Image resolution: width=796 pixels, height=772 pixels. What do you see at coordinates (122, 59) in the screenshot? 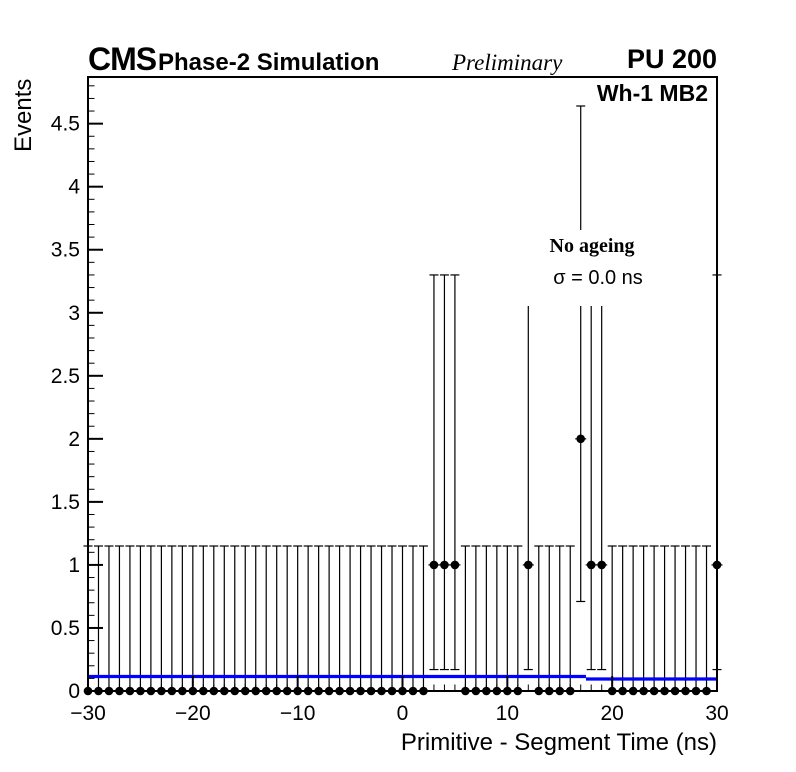
I see `cms-logo: CMS` at bounding box center [122, 59].